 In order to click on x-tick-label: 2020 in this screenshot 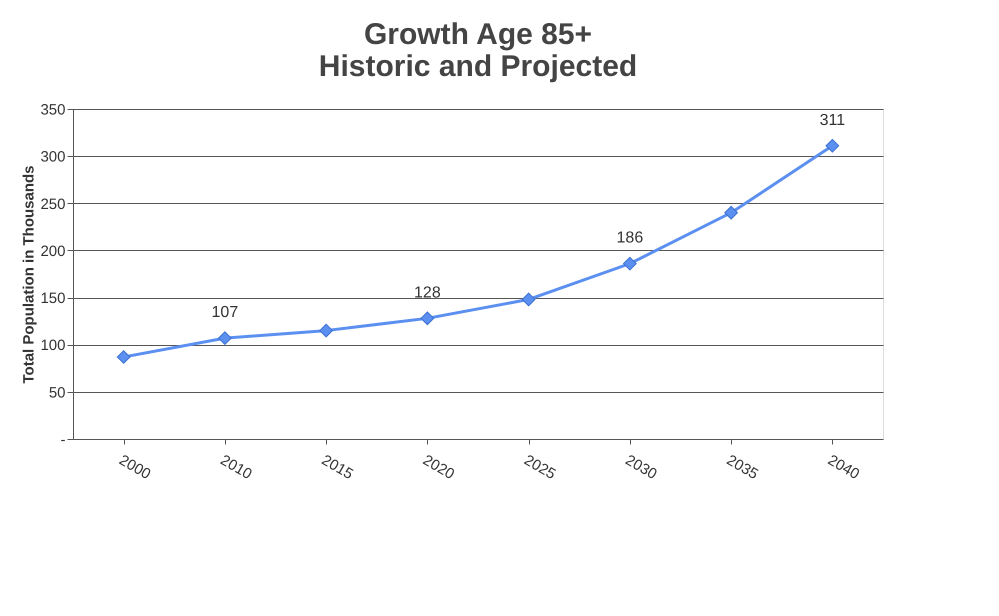, I will do `click(439, 468)`.